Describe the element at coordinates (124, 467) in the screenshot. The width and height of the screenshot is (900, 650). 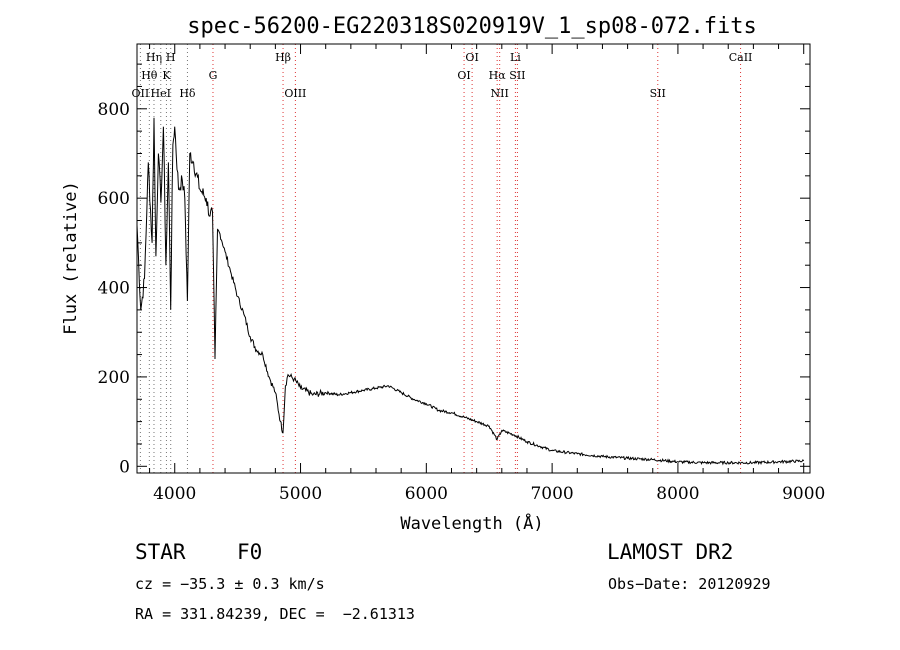
I see `y-tick-label: 0` at that location.